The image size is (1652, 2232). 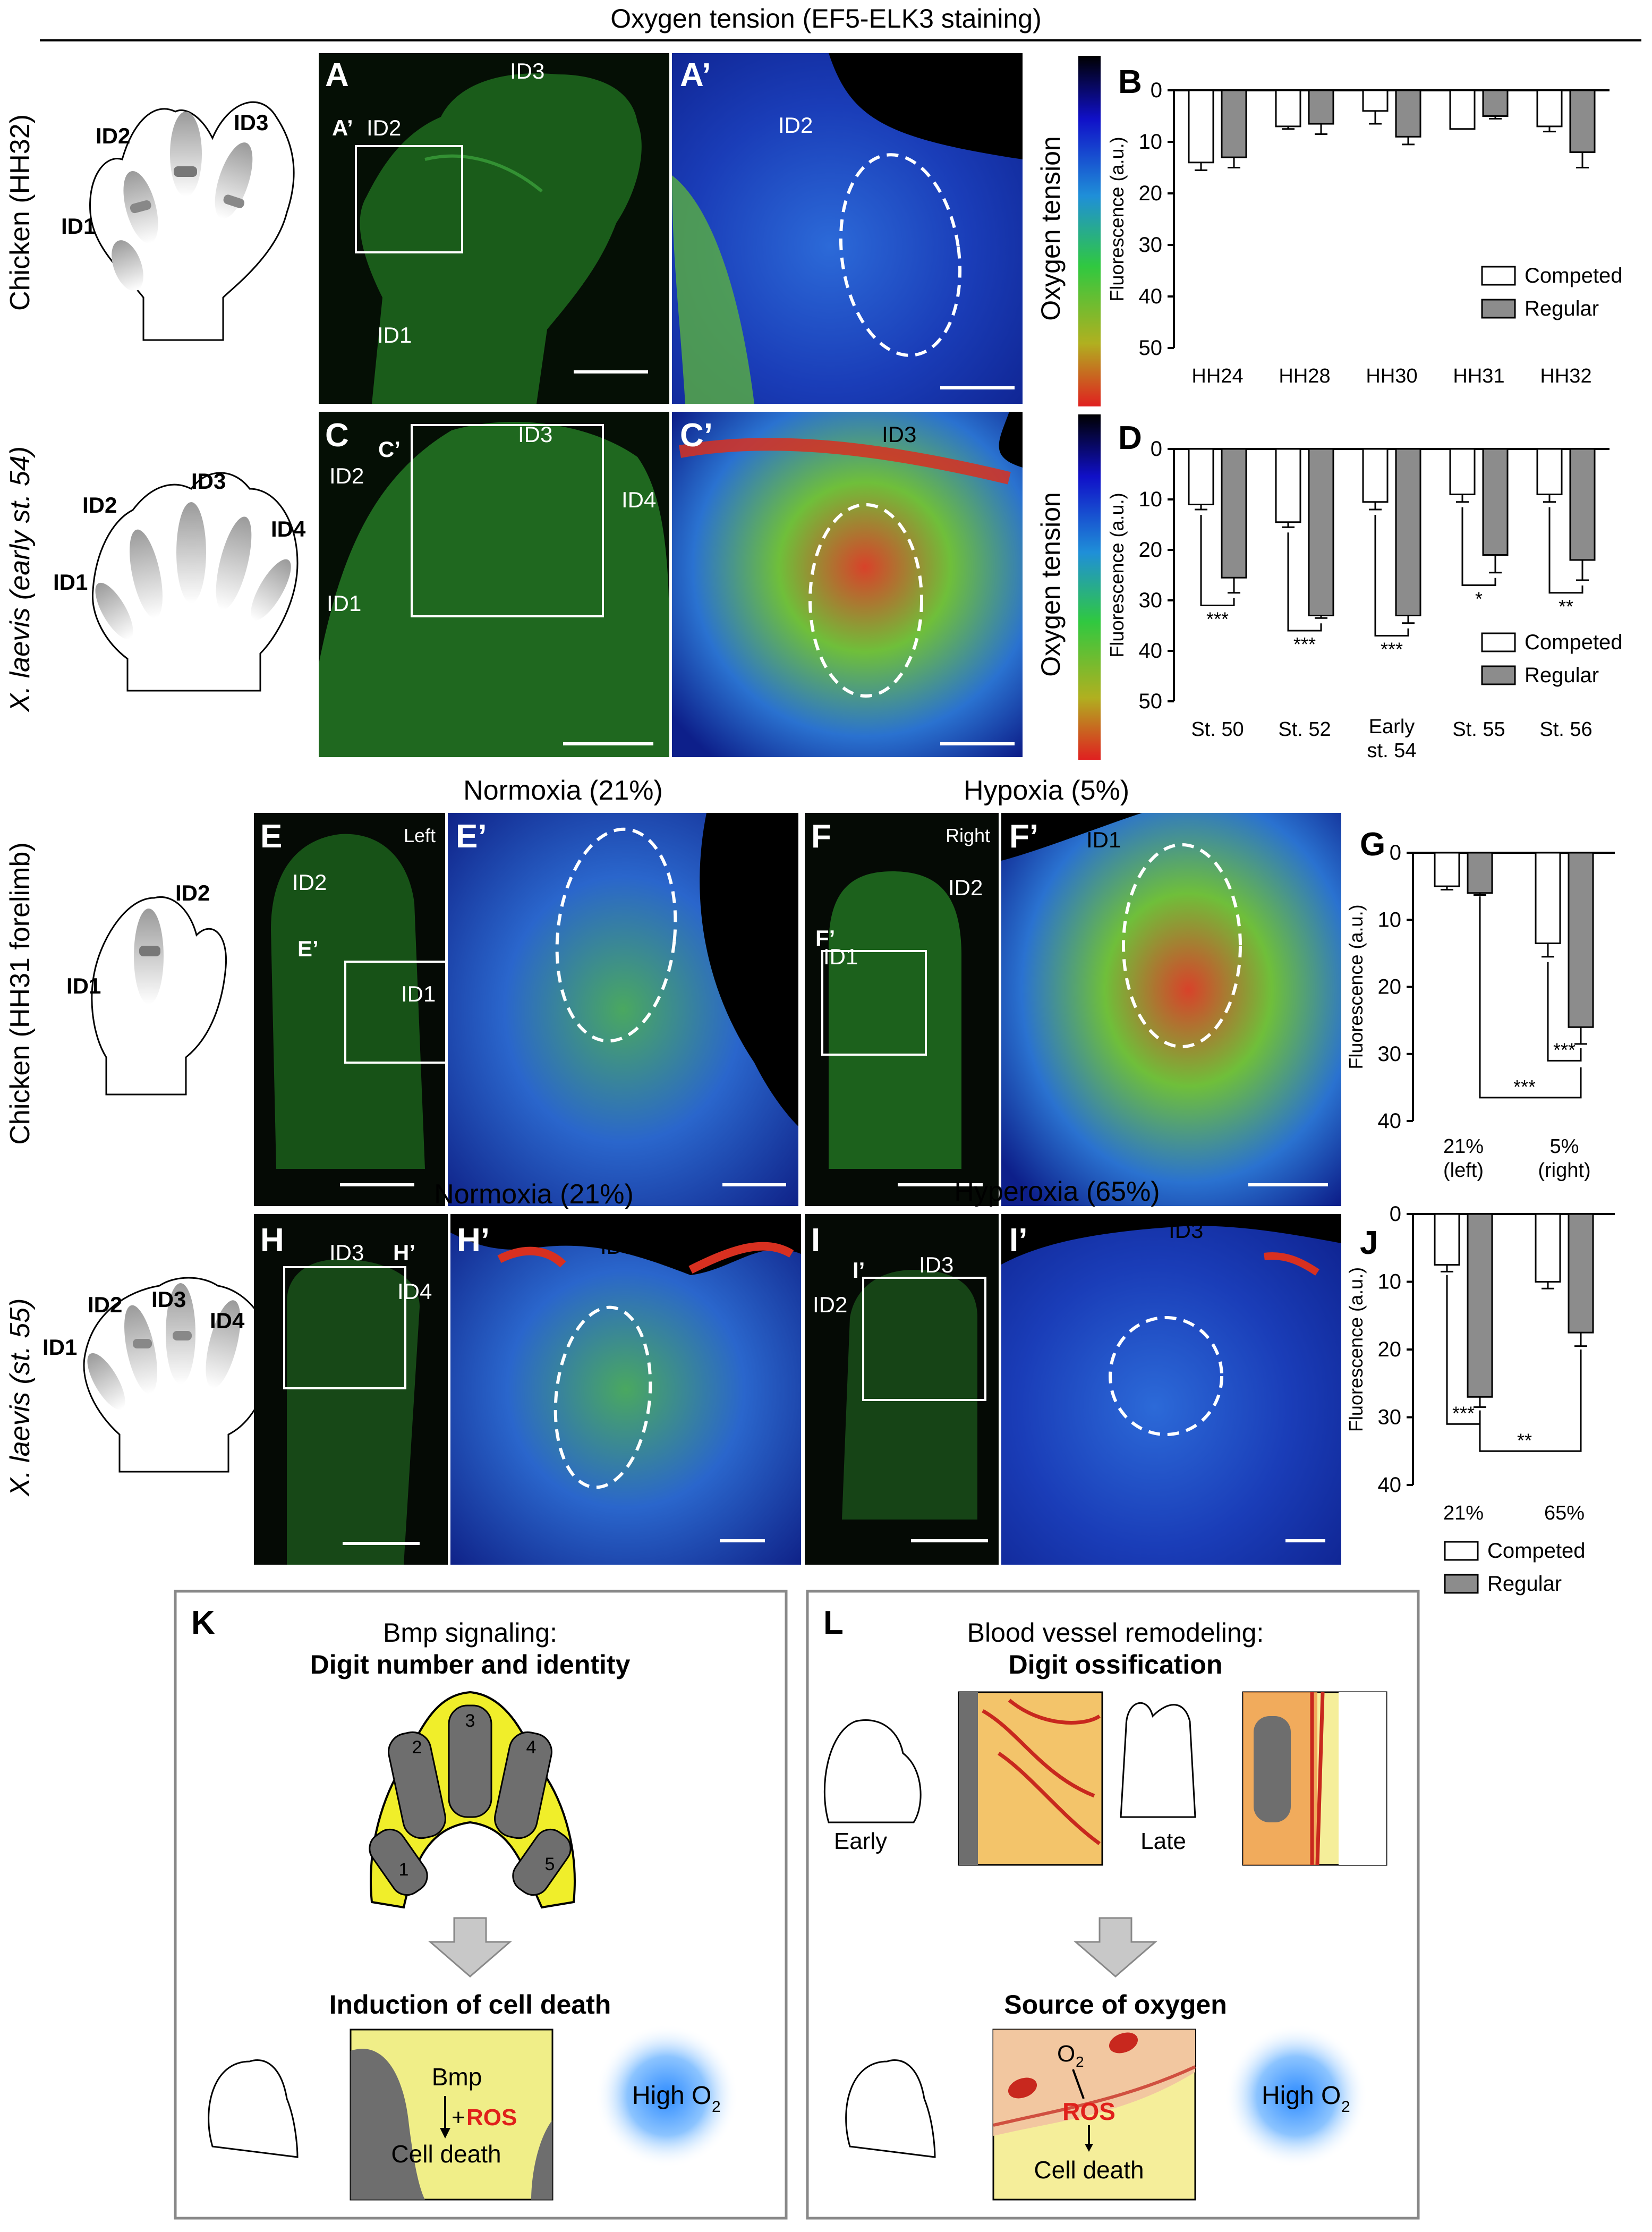 I want to click on y-tick-label: 0, so click(x=1156, y=90).